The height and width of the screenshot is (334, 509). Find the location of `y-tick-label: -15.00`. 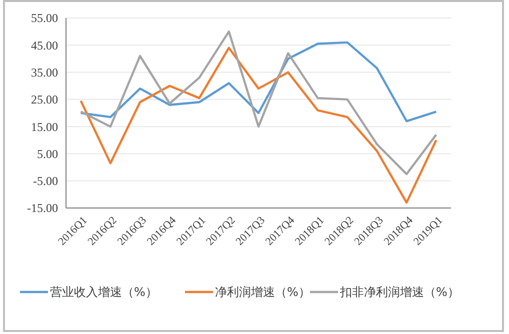

y-tick-label: -15.00 is located at coordinates (42, 208).